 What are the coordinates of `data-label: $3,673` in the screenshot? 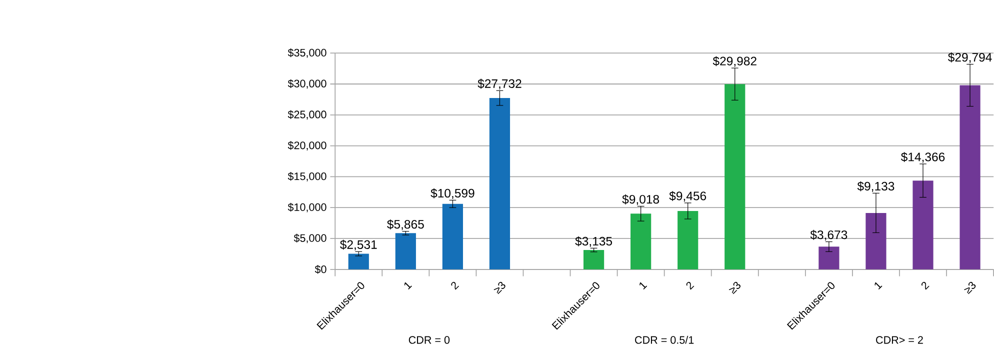 It's located at (829, 235).